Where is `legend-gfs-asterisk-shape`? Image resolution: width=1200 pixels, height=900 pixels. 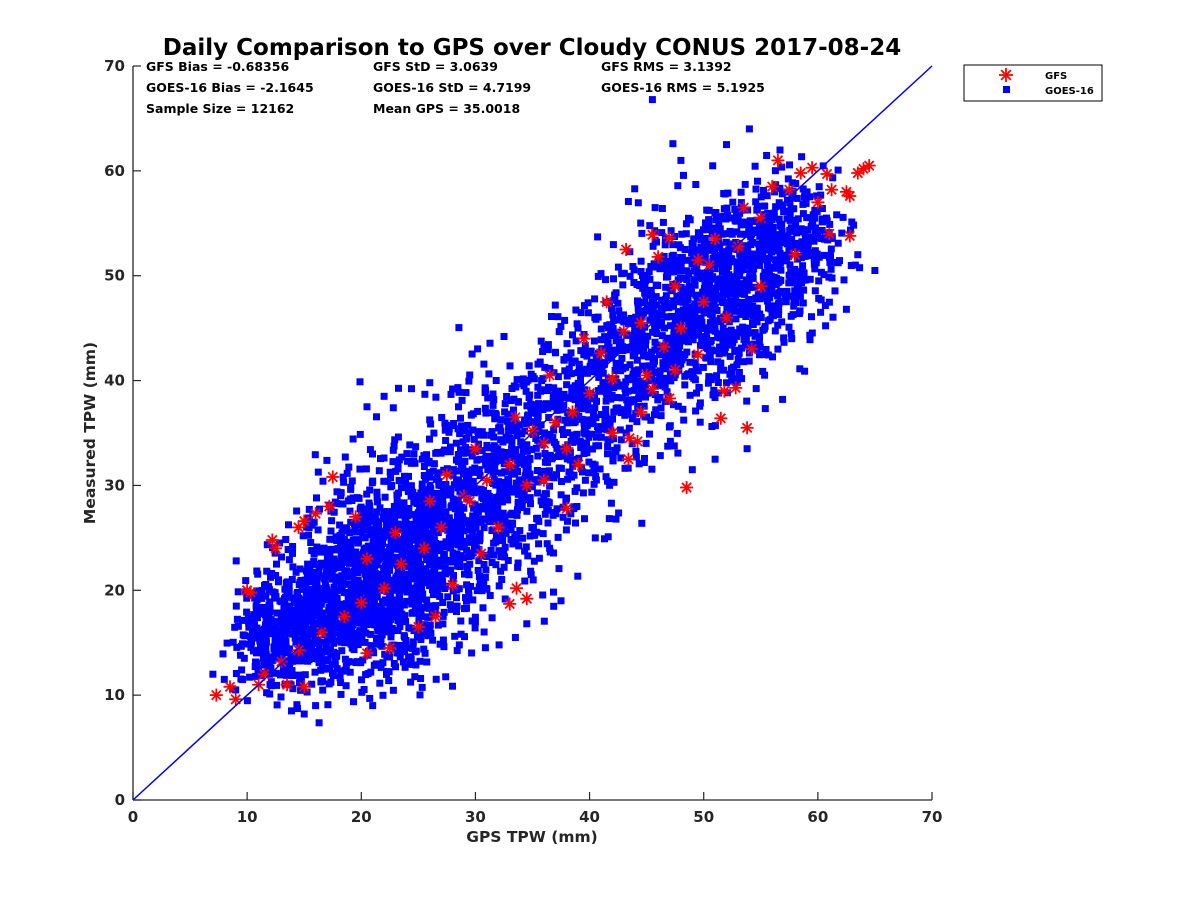 legend-gfs-asterisk-shape is located at coordinates (1006, 75).